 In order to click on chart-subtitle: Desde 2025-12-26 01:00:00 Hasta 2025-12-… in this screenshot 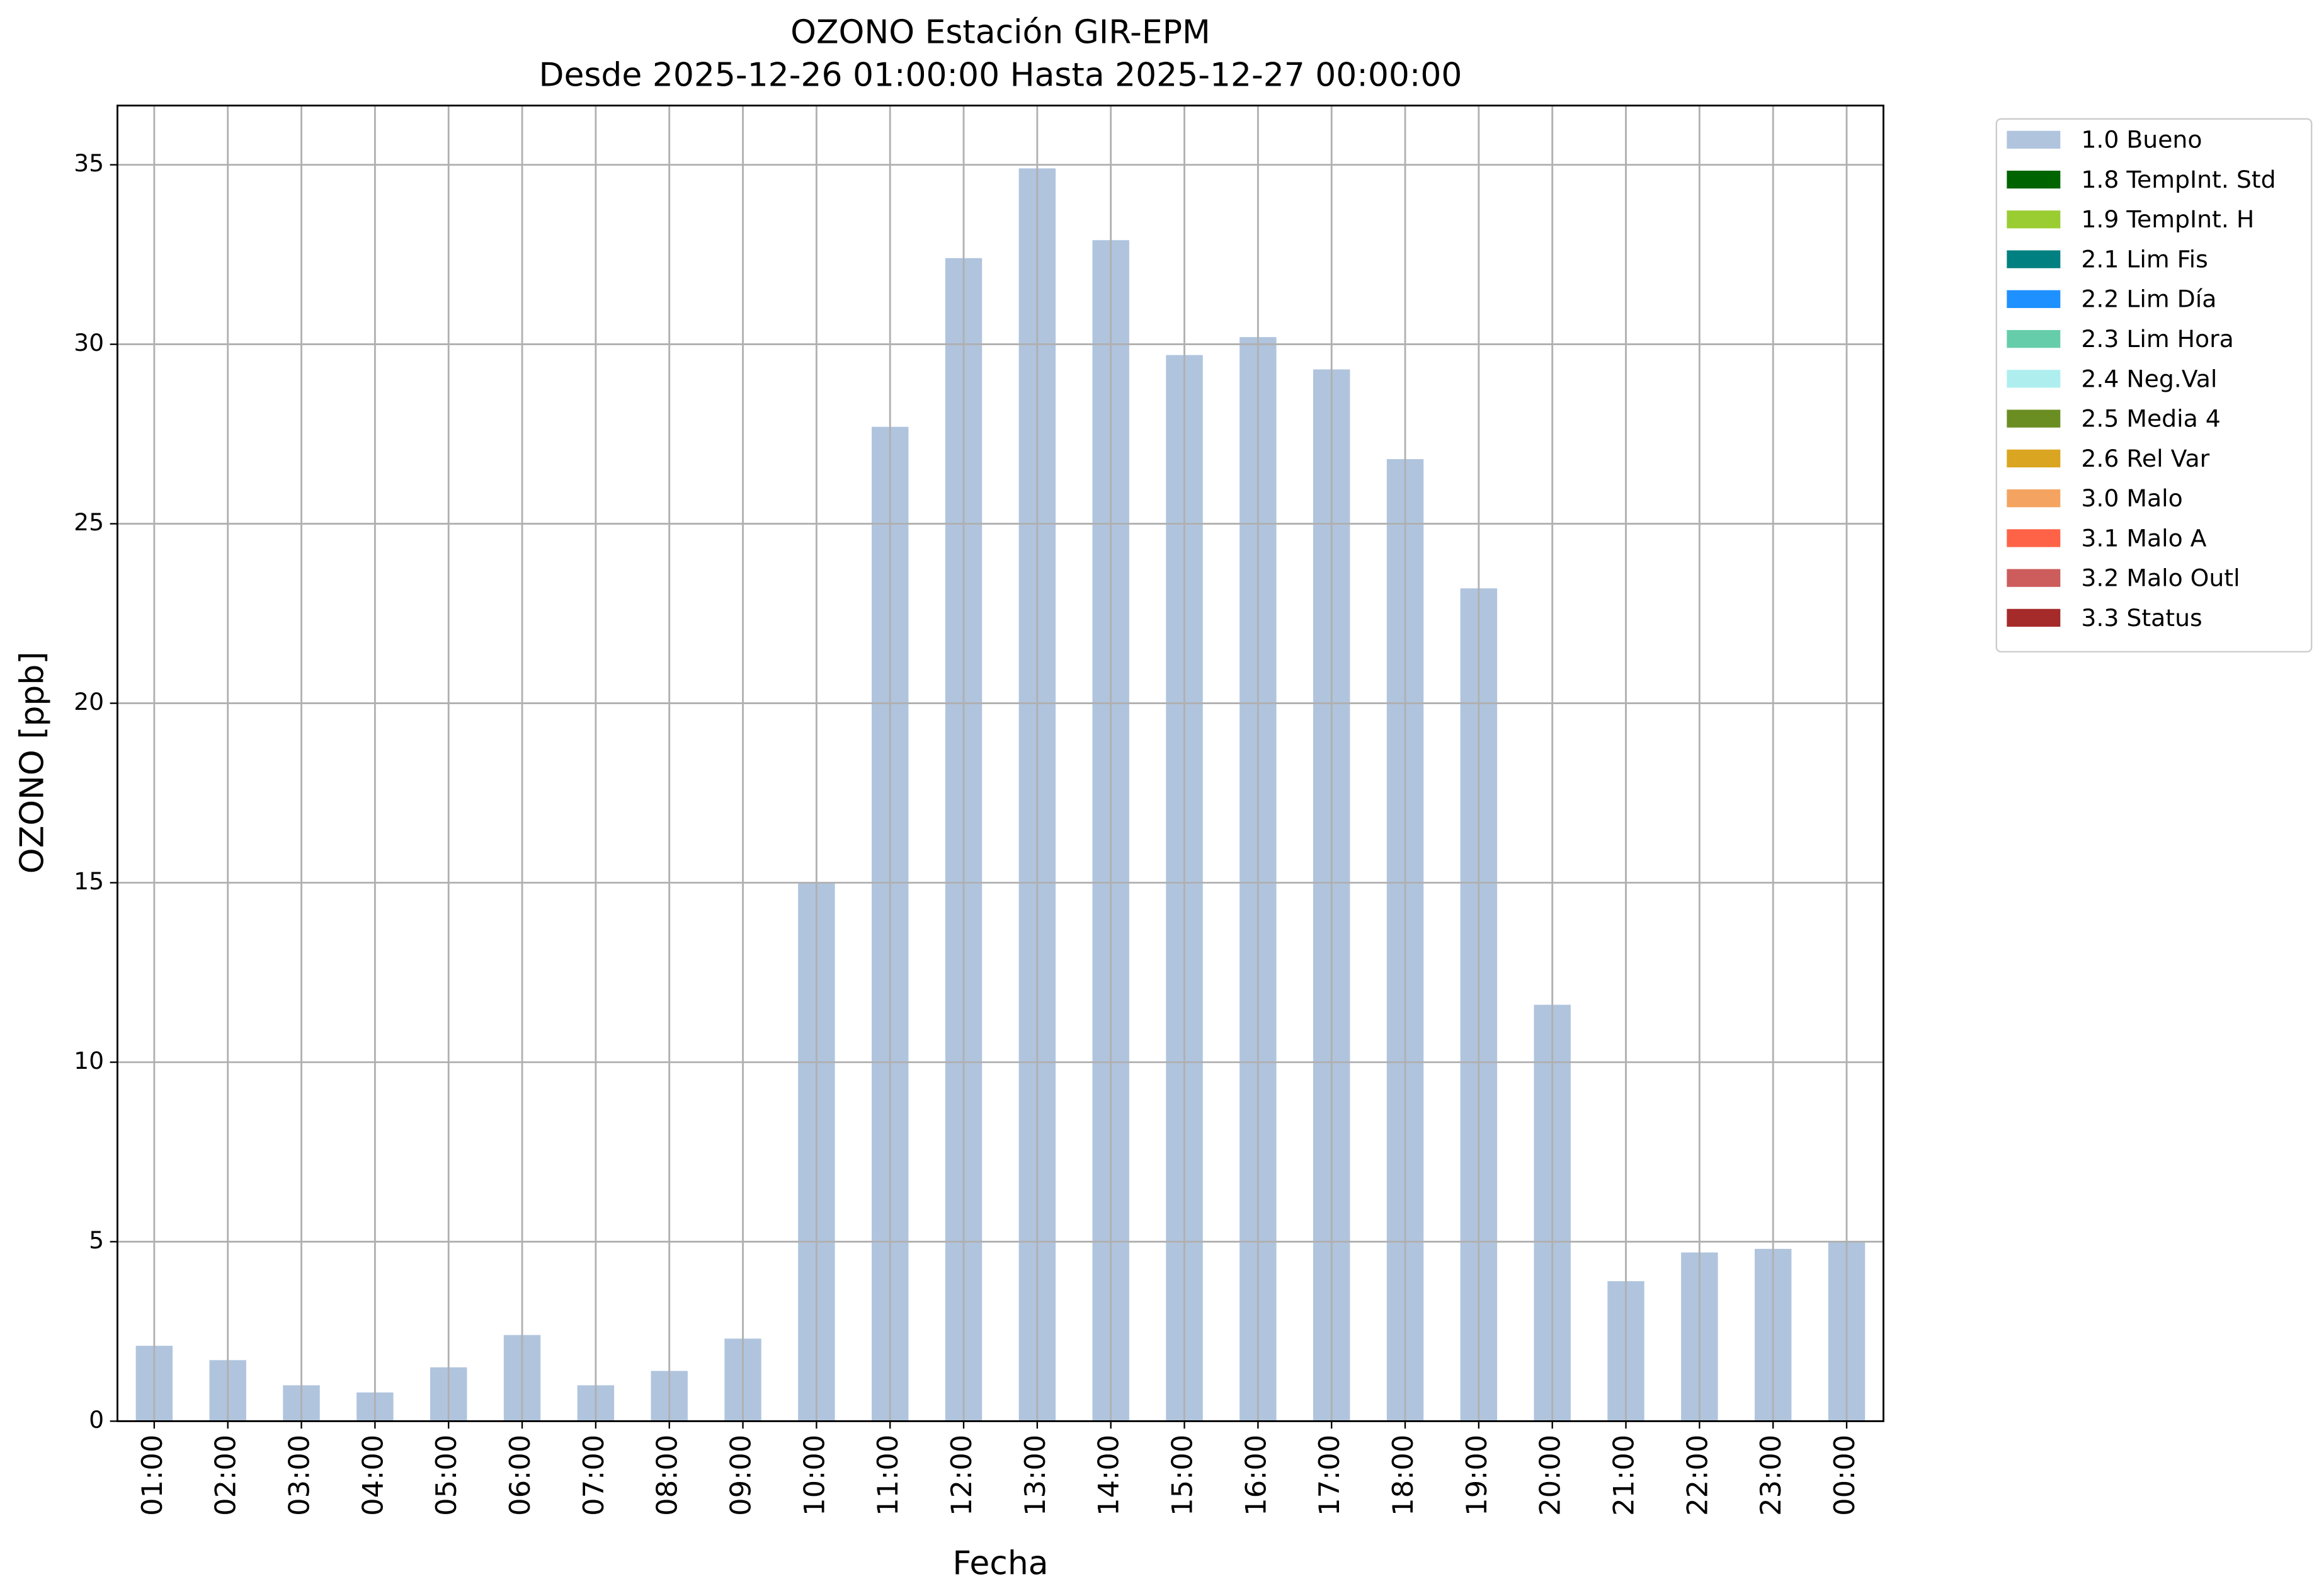, I will do `click(1000, 75)`.